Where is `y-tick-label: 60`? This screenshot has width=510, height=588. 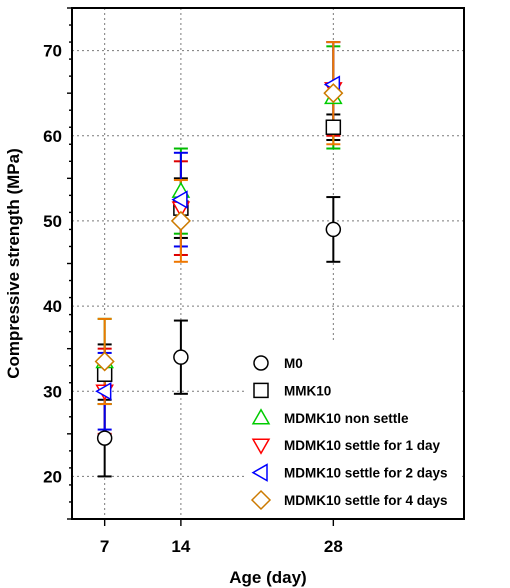
y-tick-label: 60 is located at coordinates (52, 136).